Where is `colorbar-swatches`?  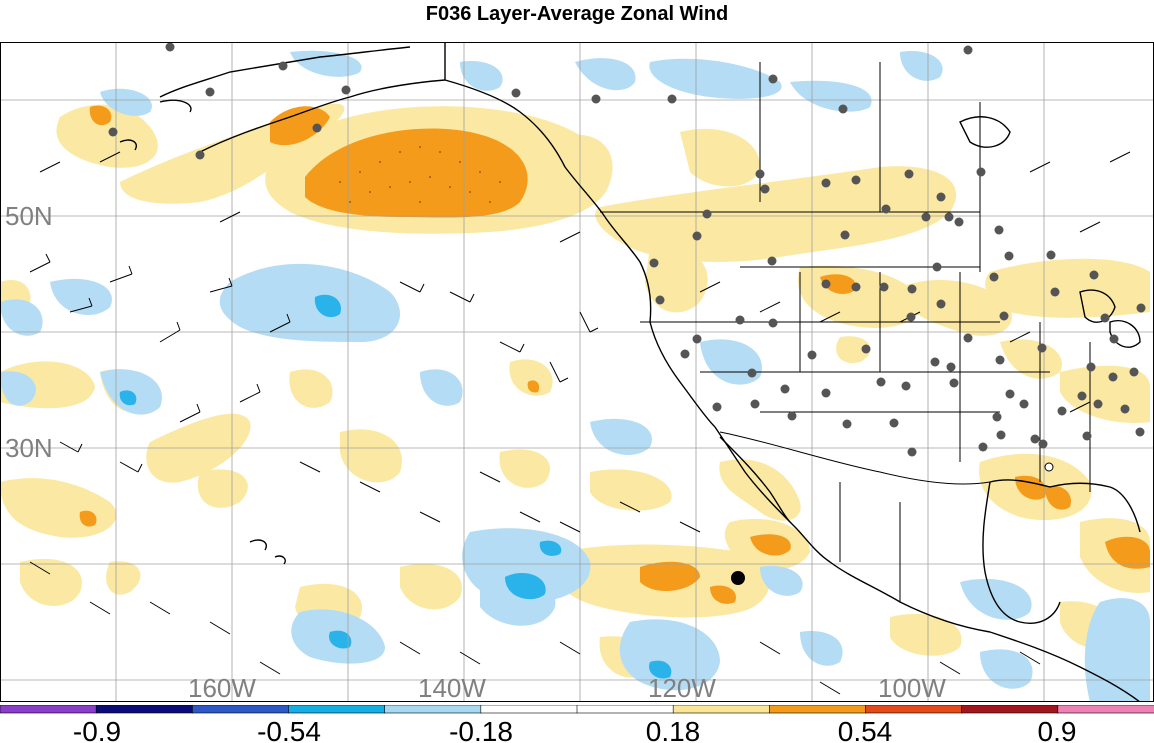 colorbar-swatches is located at coordinates (577, 709).